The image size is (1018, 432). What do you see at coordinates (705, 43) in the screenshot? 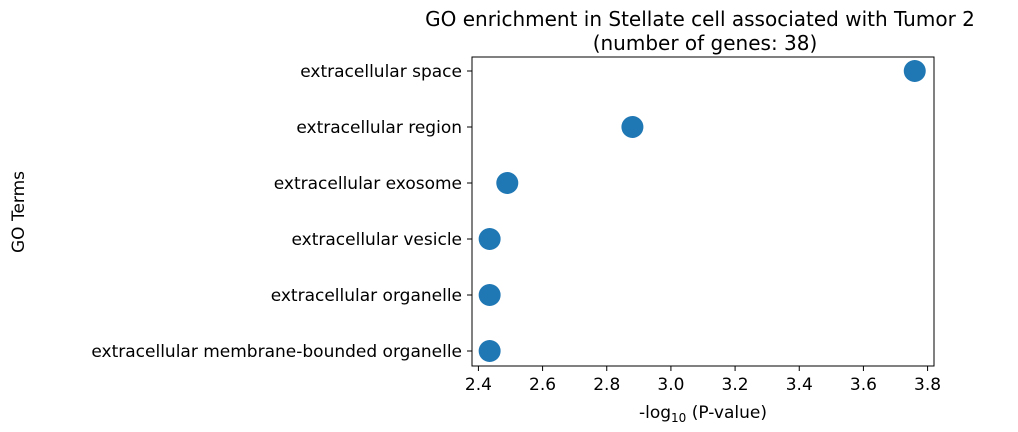
I see `chart-subtitle: (number of genes: 38)` at bounding box center [705, 43].